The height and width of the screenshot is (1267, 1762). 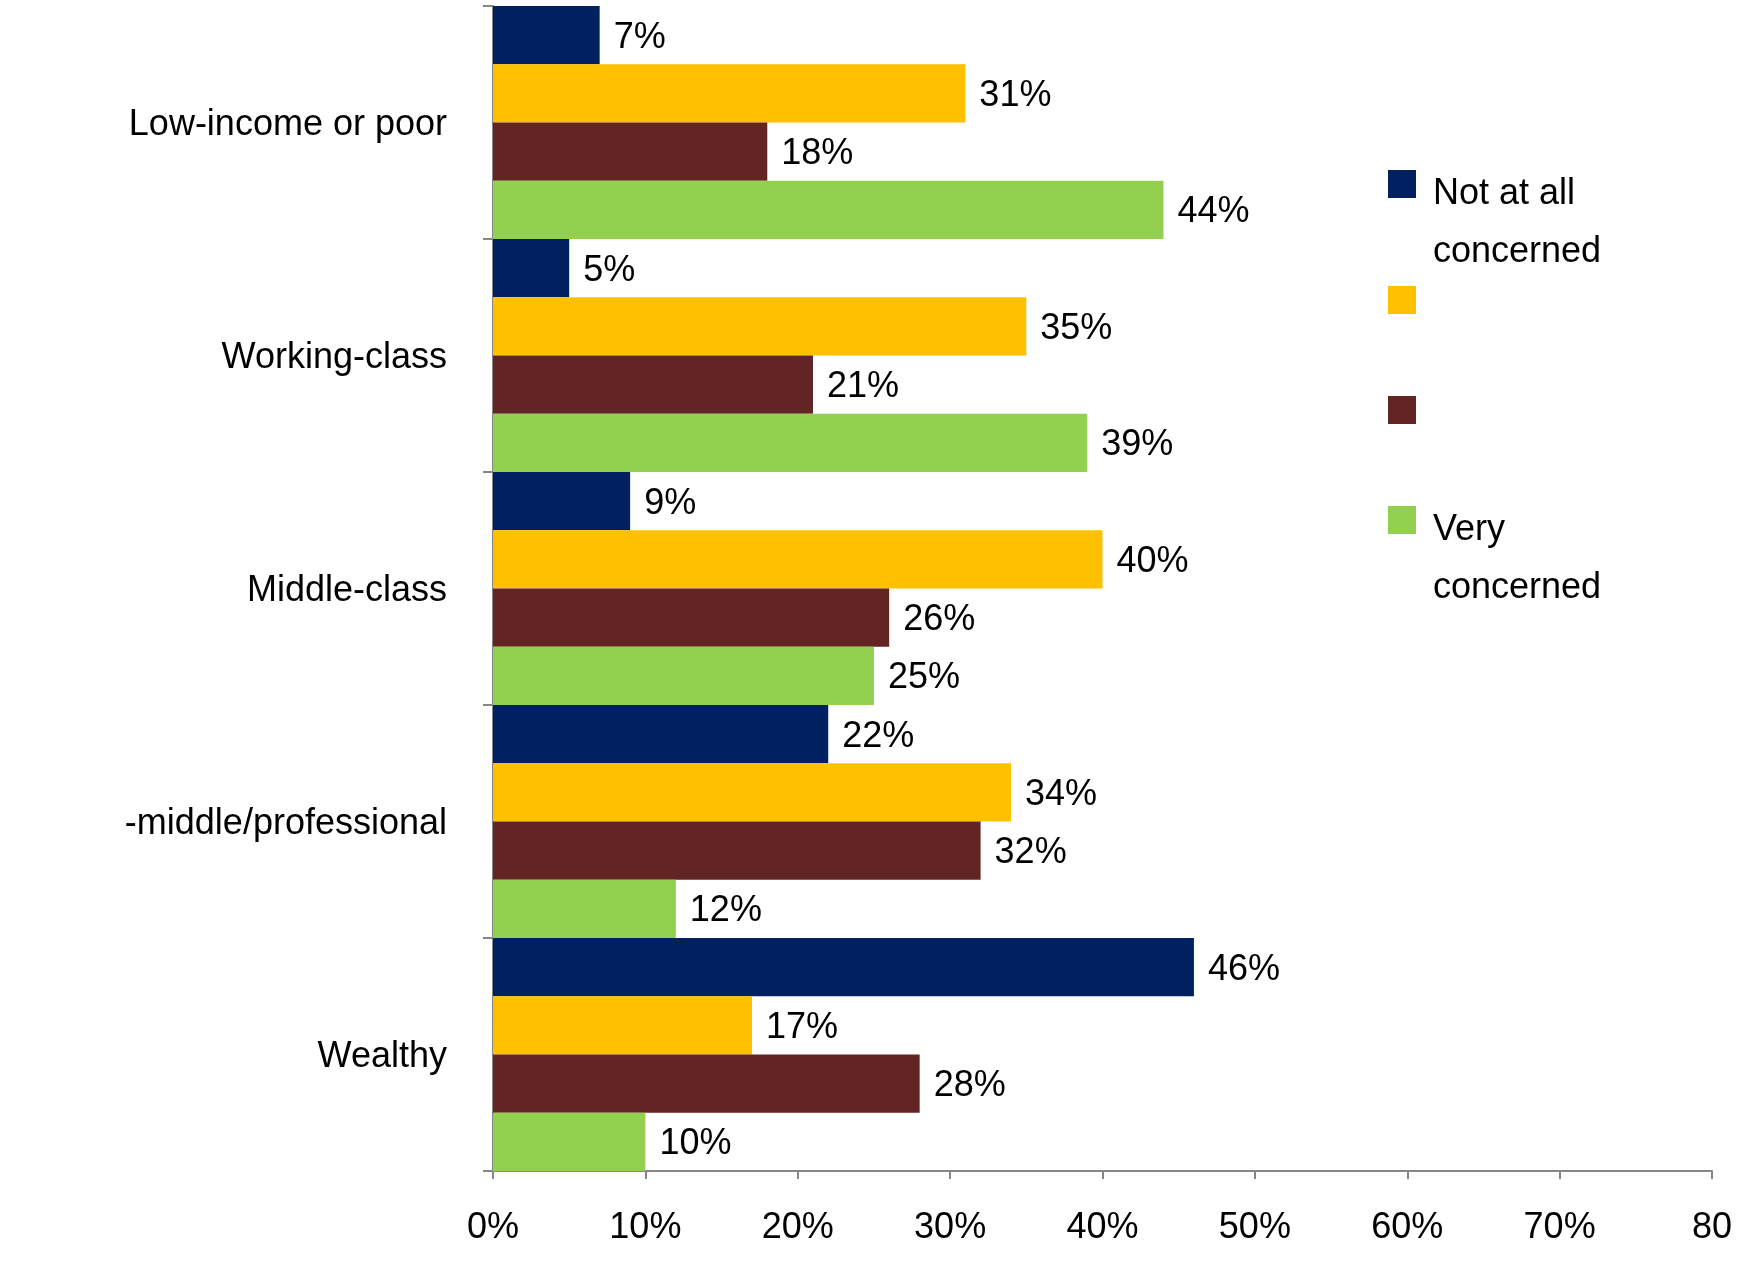 I want to click on legend-label: Very concerned, so click(x=1517, y=556).